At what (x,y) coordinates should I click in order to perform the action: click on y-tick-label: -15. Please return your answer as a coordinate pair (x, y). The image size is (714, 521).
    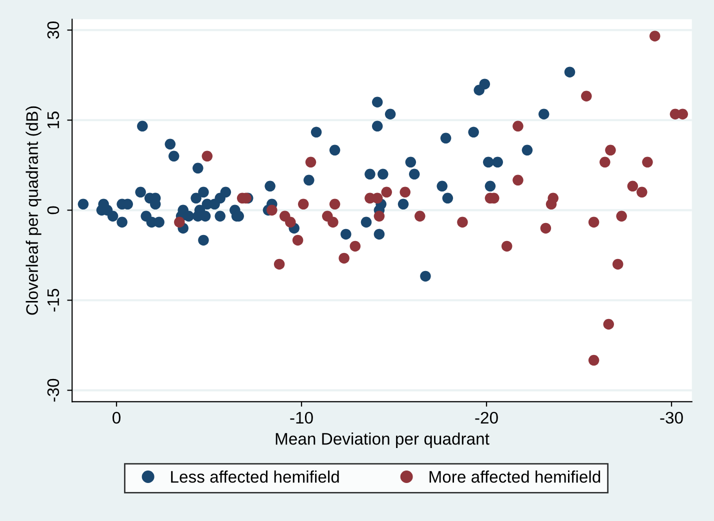
    Looking at the image, I should click on (53, 300).